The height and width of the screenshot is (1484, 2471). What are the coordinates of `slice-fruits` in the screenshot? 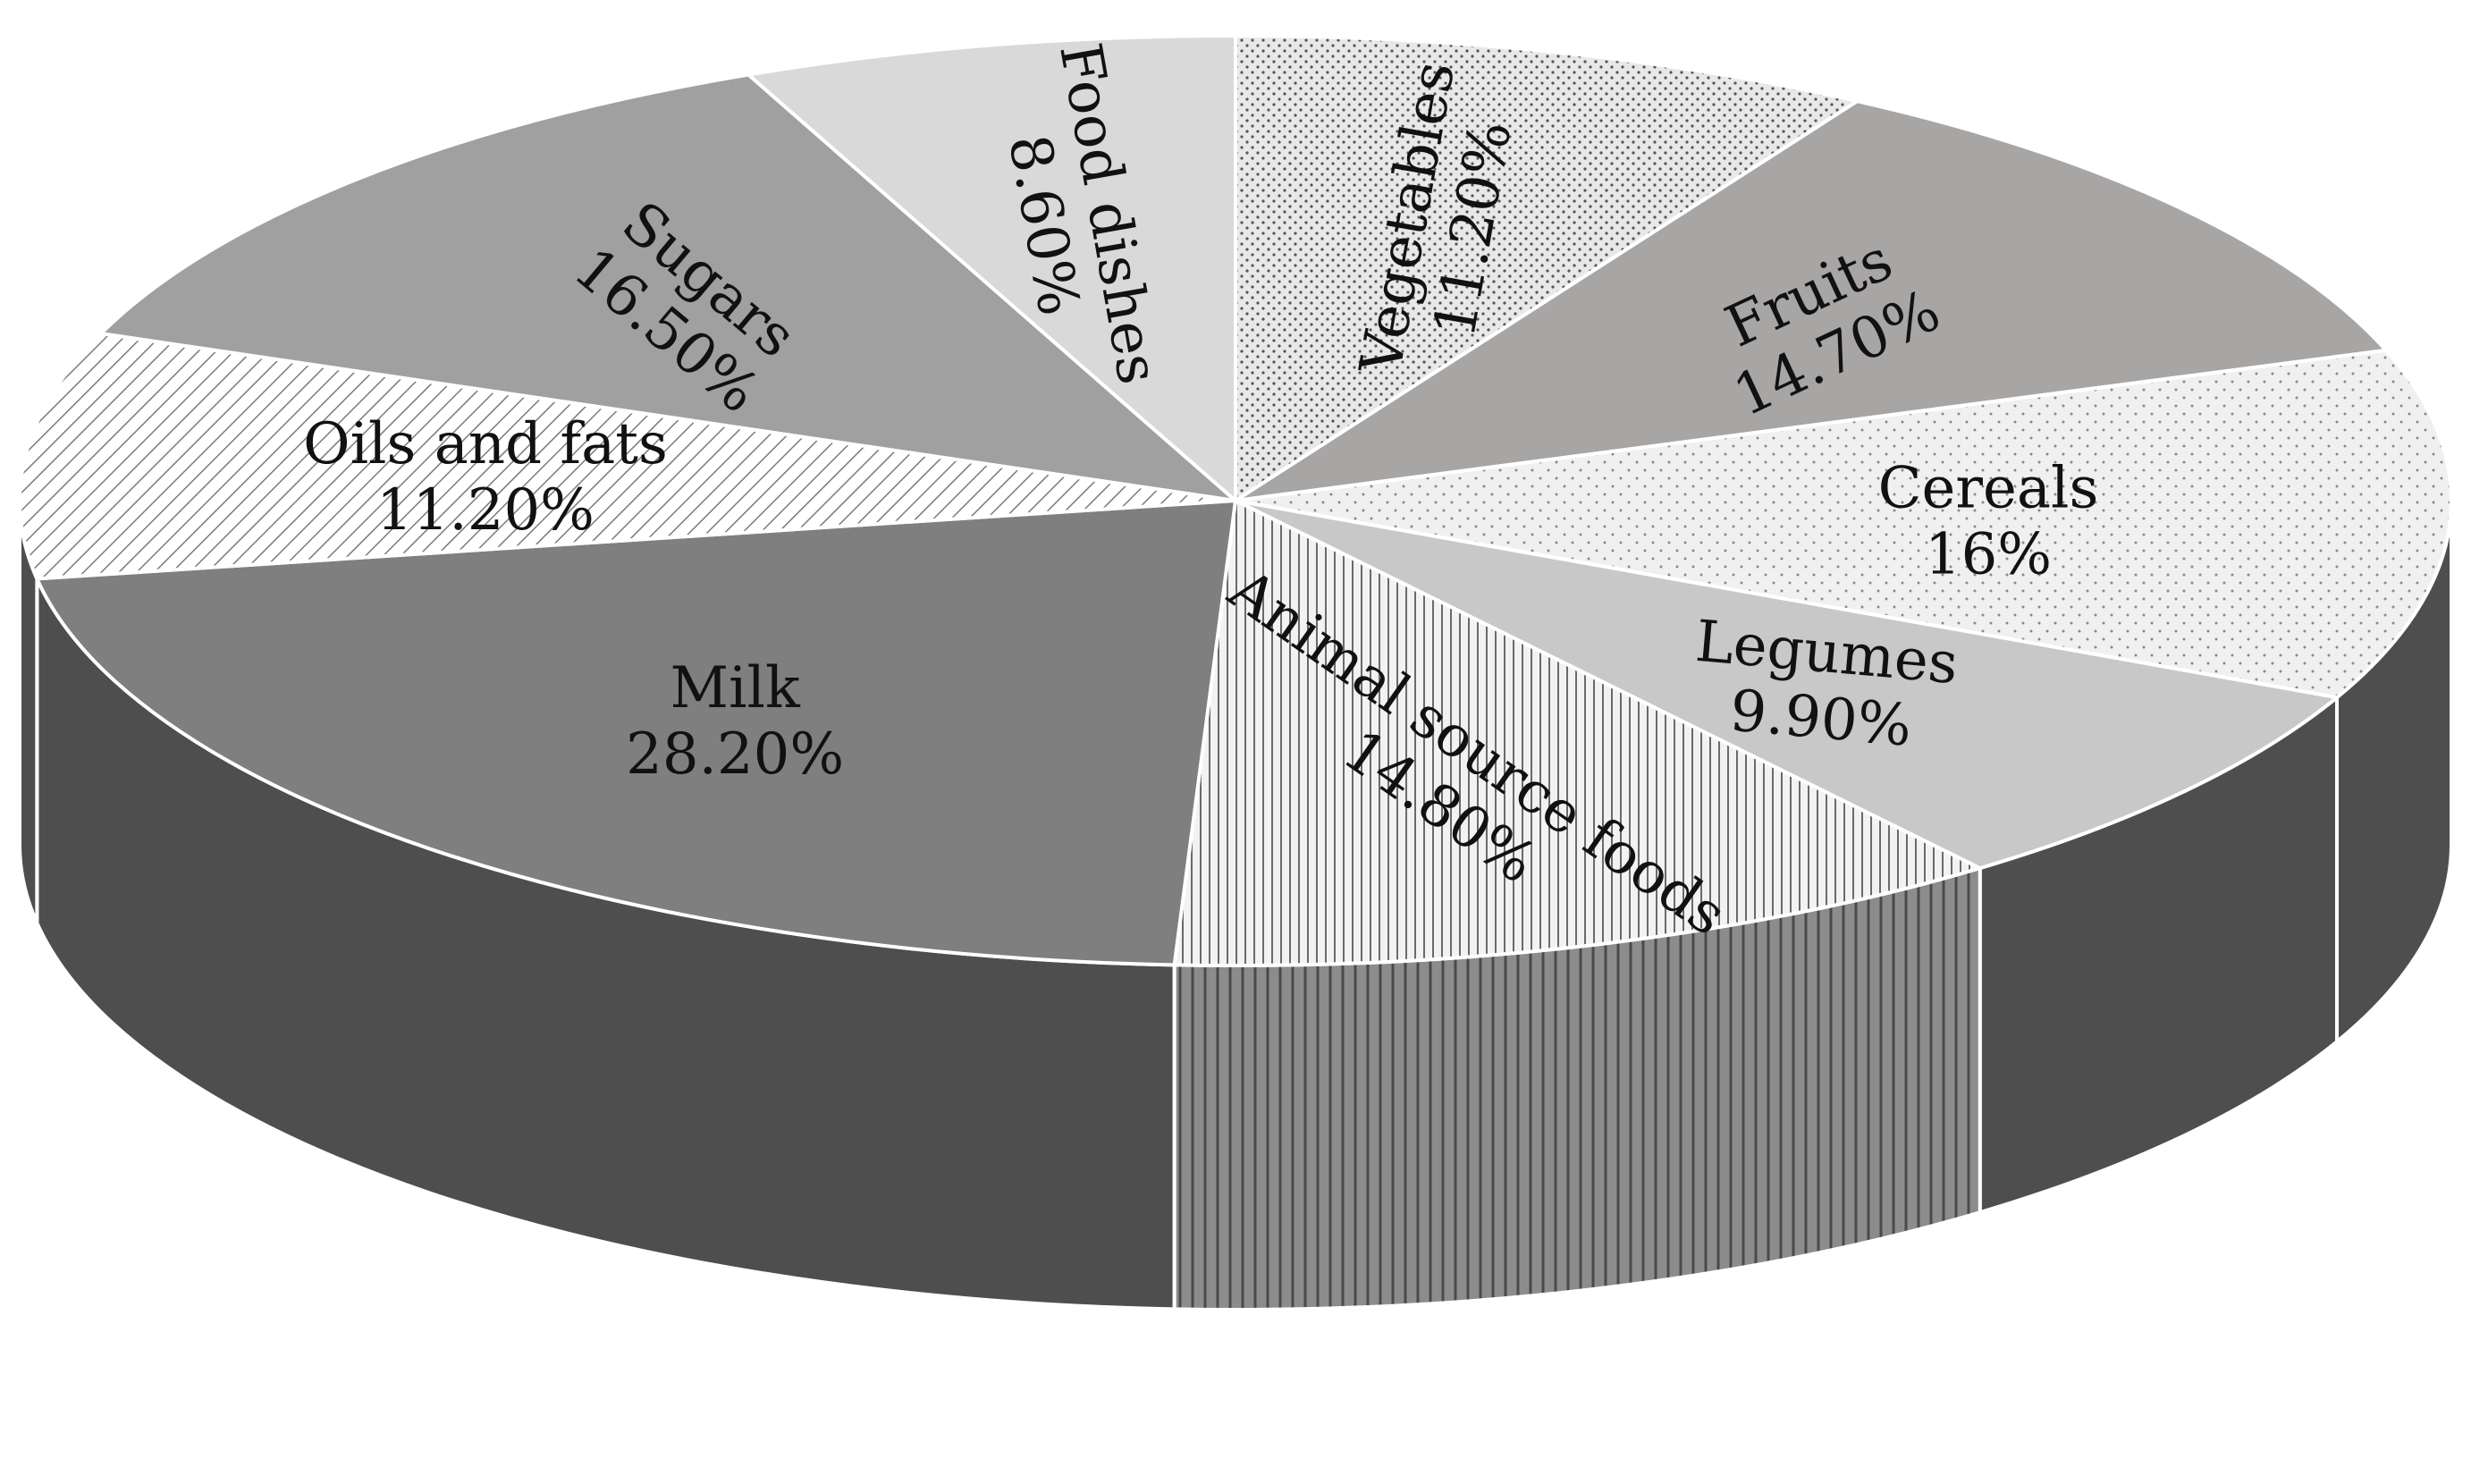 It's located at (1812, 300).